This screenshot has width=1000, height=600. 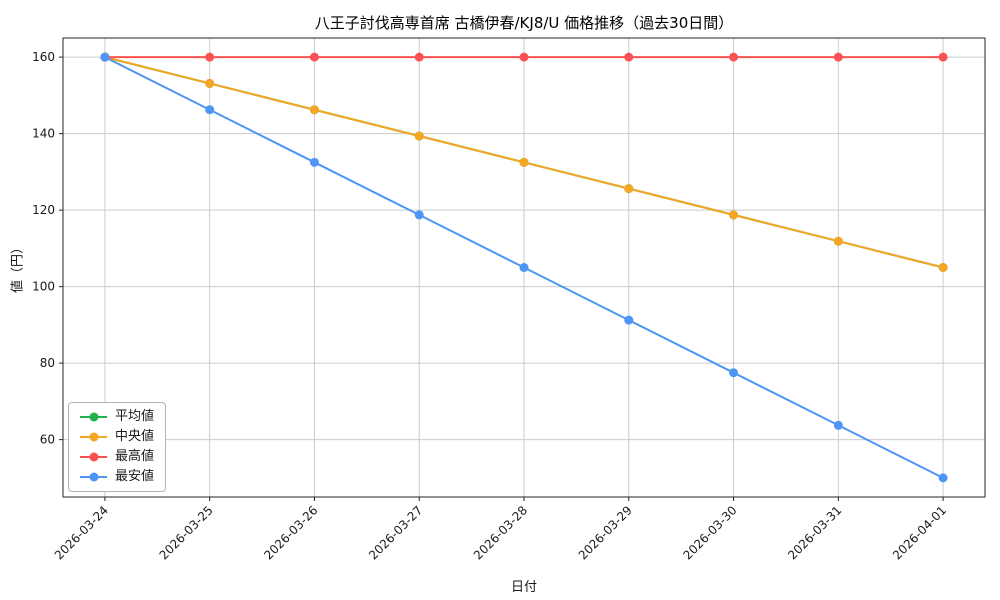 What do you see at coordinates (93, 457) in the screenshot?
I see `legend-marker-max-icon` at bounding box center [93, 457].